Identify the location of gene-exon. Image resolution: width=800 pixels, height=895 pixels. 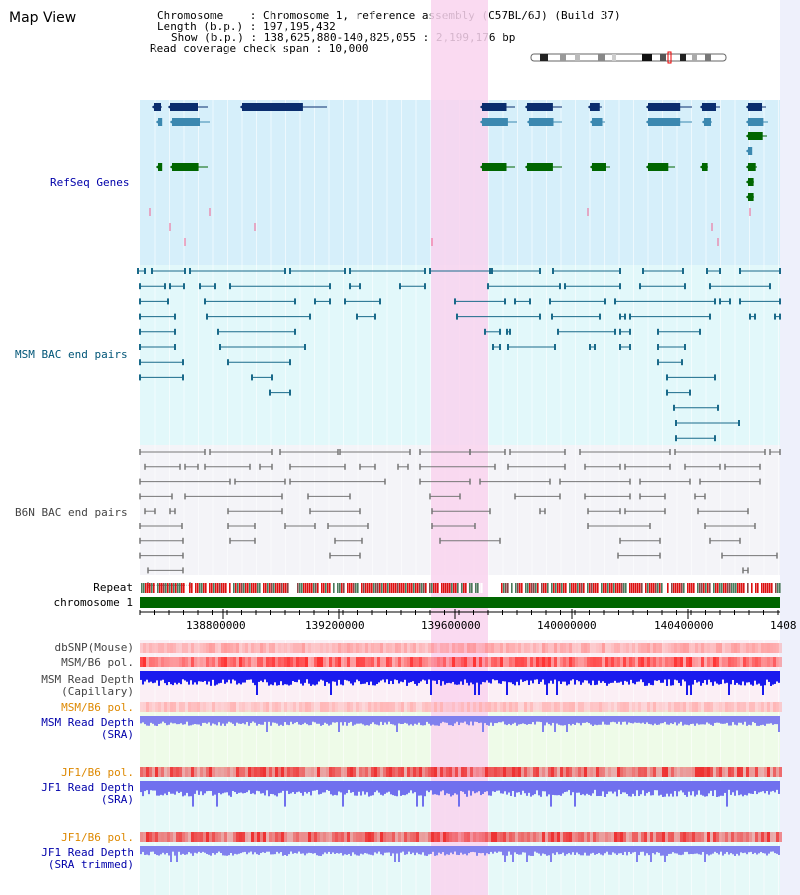
(186, 122).